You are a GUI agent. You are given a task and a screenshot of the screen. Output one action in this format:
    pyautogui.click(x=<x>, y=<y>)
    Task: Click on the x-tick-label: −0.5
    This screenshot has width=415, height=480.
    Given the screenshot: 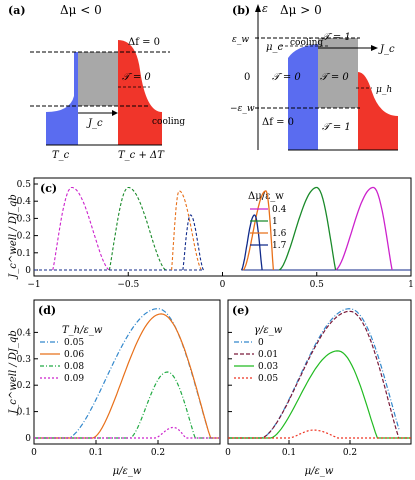 What is the action you would take?
    pyautogui.click(x=128, y=285)
    